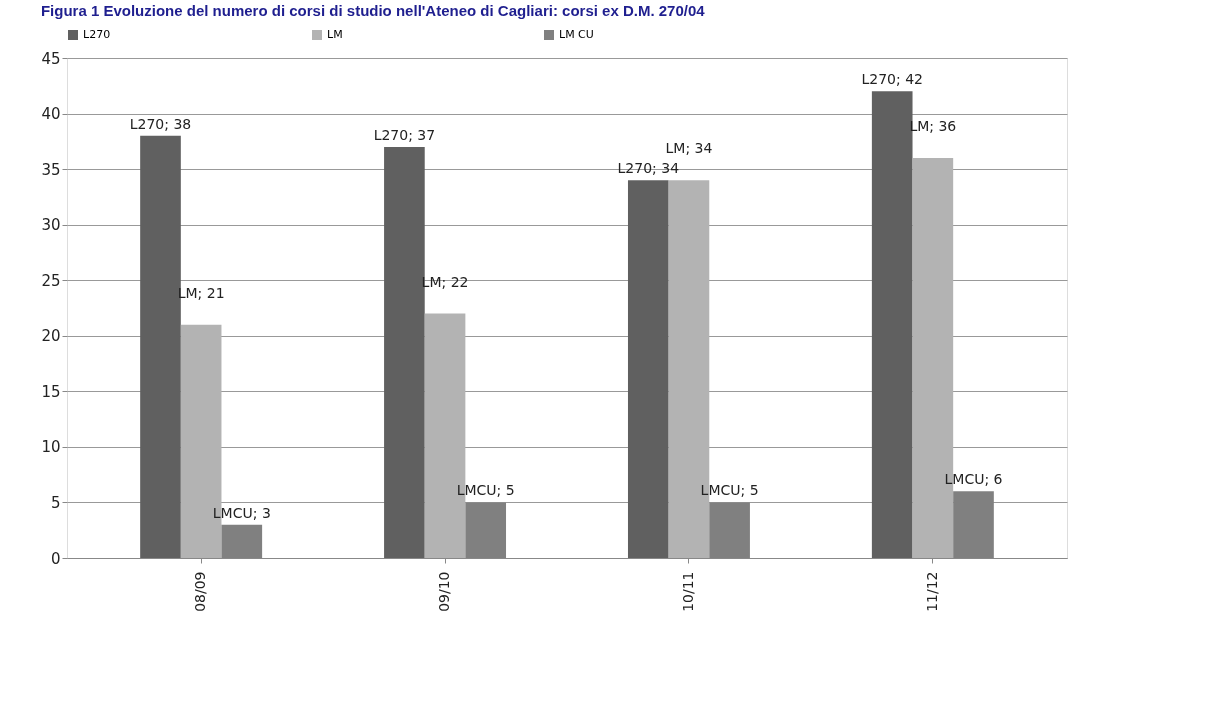 This screenshot has height=713, width=1206. Describe the element at coordinates (241, 512) in the screenshot. I see `data-label: LMCU; 3` at that location.